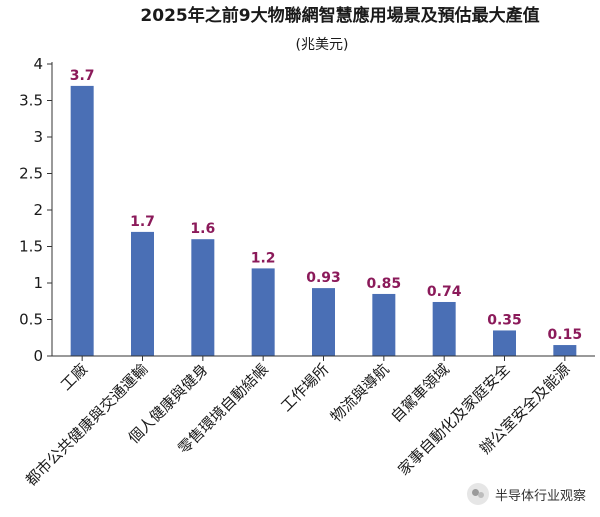 Image resolution: width=600 pixels, height=517 pixels. I want to click on chart-title: 2025年之前9大物聯網智慧應用場景及預估最大產值, so click(339, 15).